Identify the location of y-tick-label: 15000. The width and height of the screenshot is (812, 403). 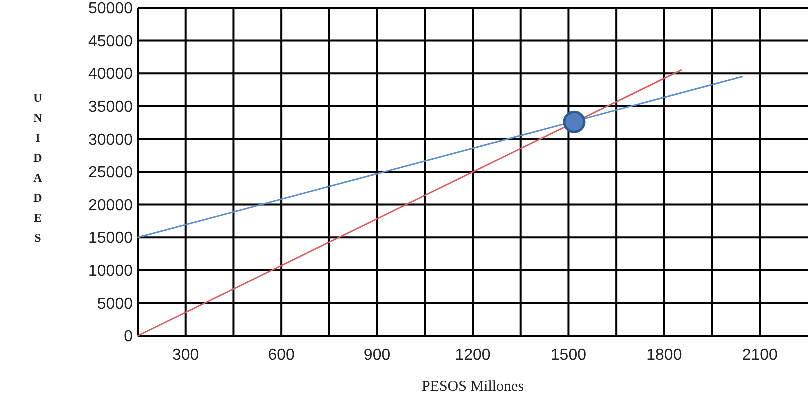
(111, 239).